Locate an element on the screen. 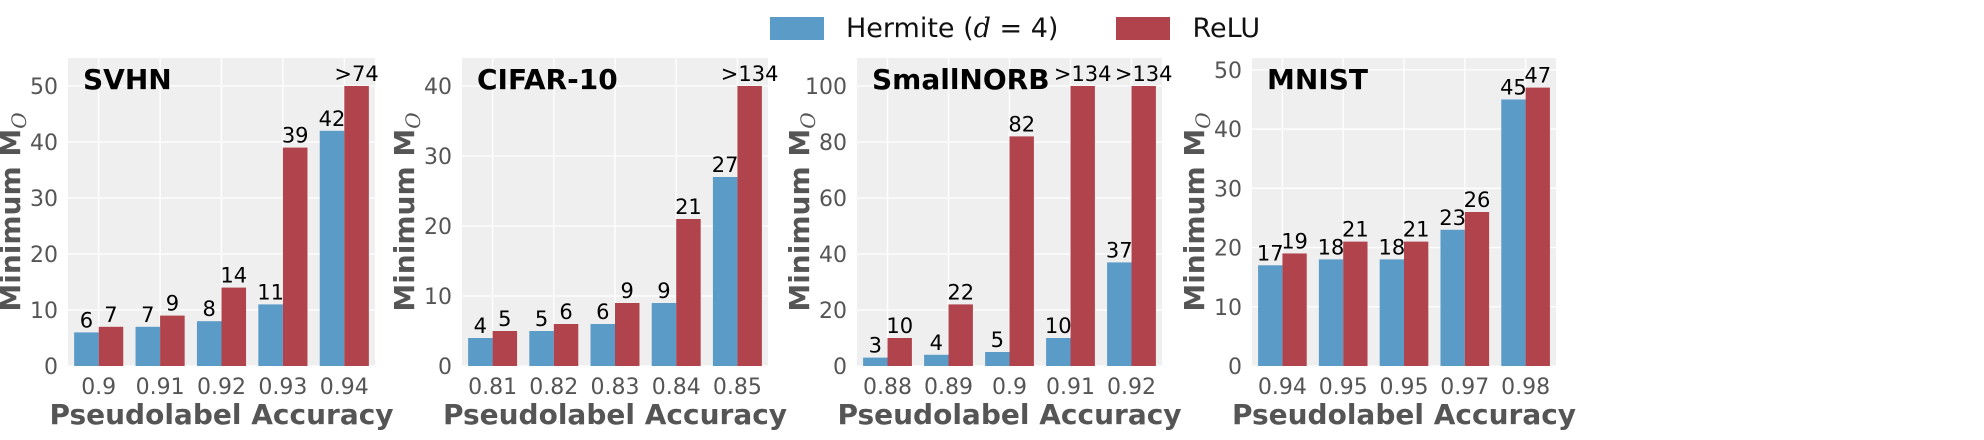 Image resolution: width=1984 pixels, height=440 pixels. bar-value-label: 11 is located at coordinates (270, 292).